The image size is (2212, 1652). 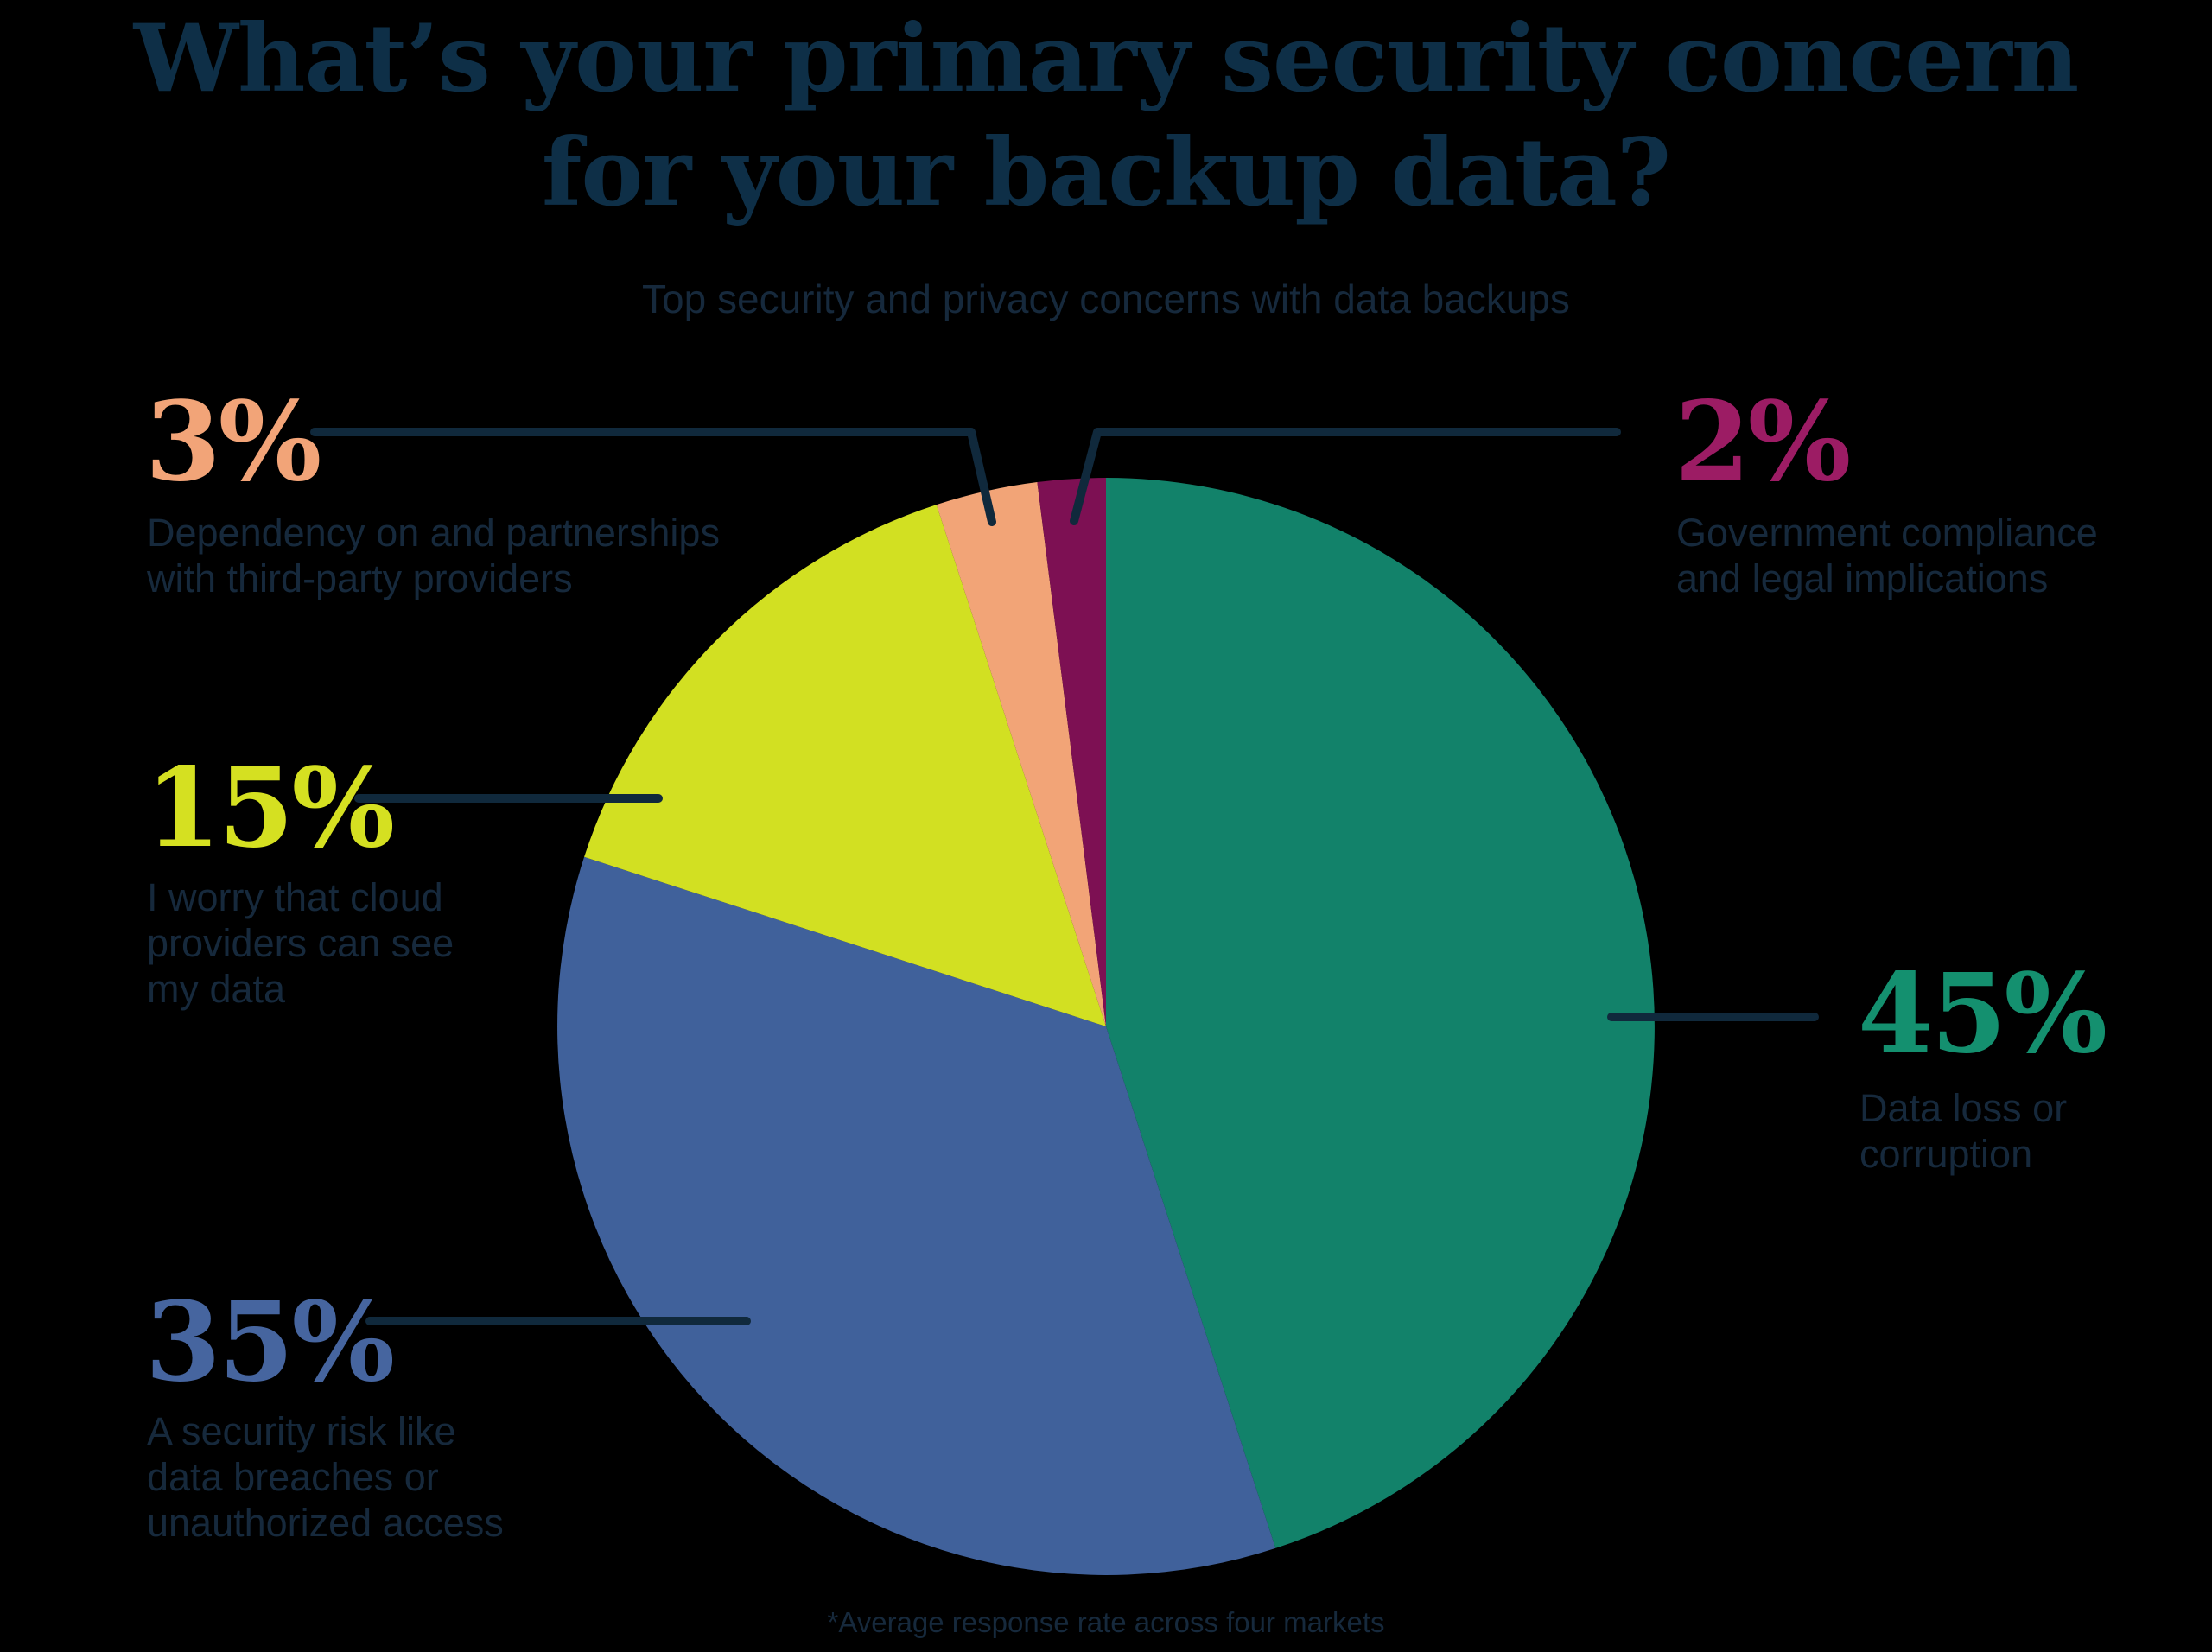 What do you see at coordinates (270, 808) in the screenshot?
I see `callout-value-15: 15%` at bounding box center [270, 808].